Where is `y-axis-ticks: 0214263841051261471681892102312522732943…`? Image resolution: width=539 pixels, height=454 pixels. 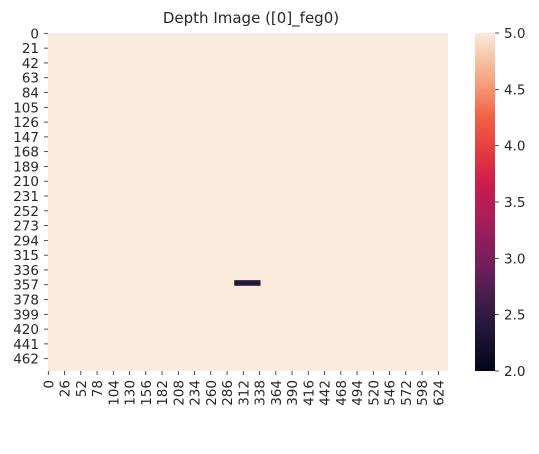 y-axis-ticks: 0214263841051261471681892102312522732943… is located at coordinates (30, 197).